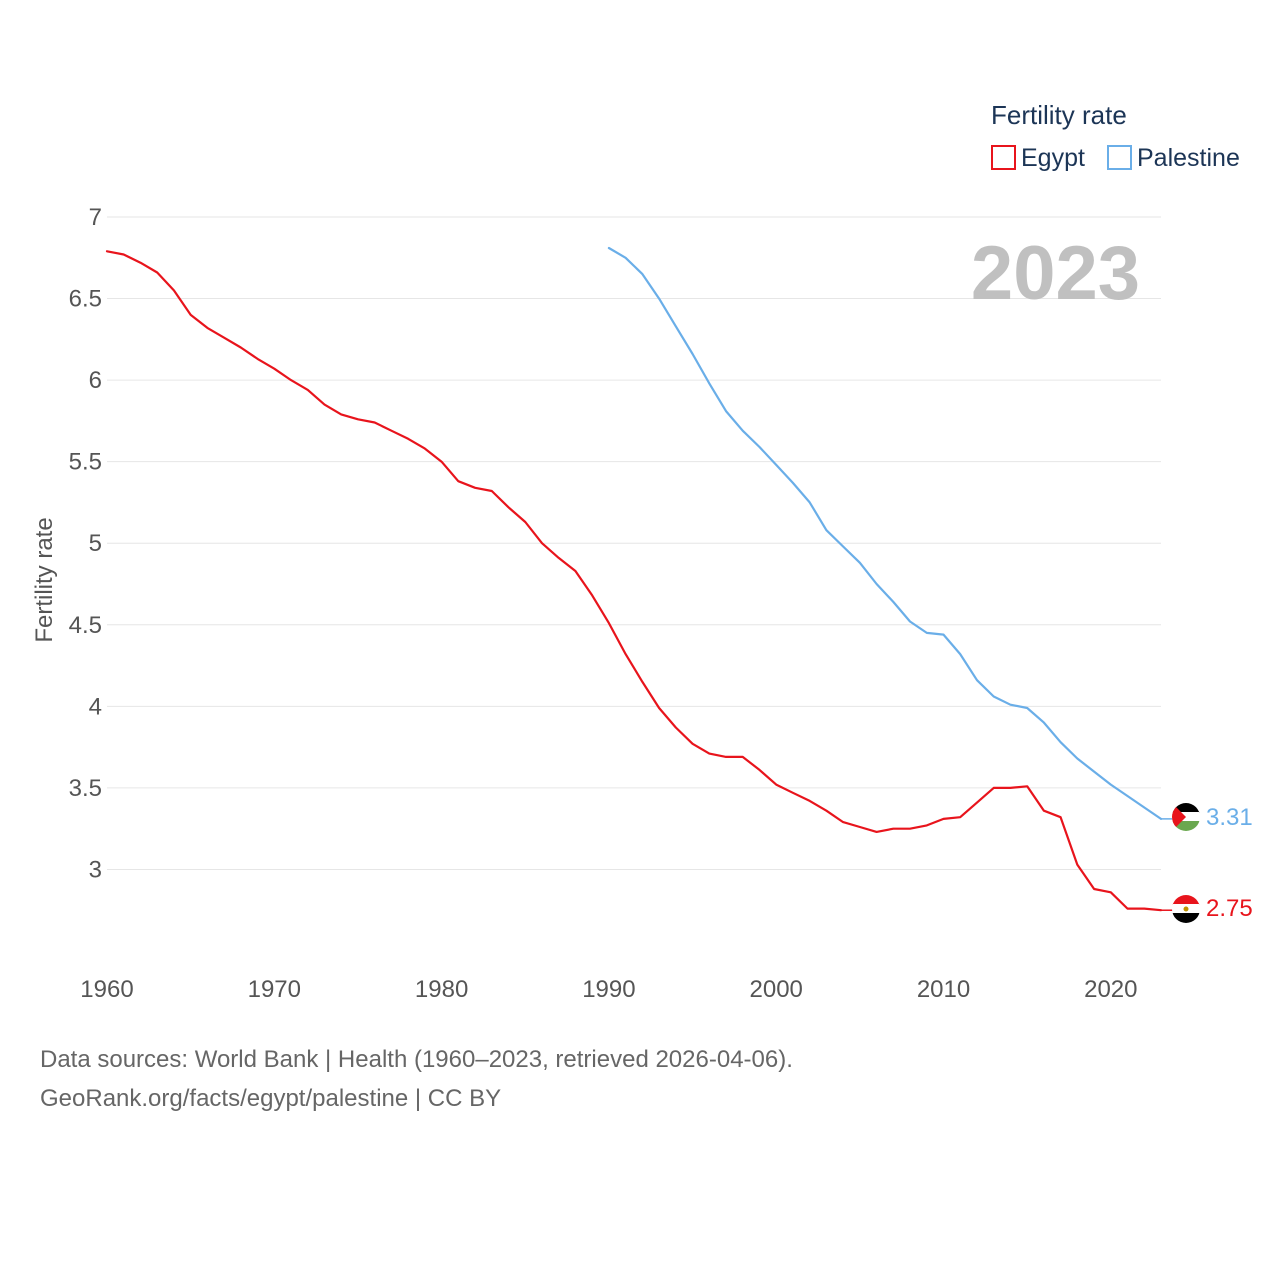 Image resolution: width=1280 pixels, height=1280 pixels. What do you see at coordinates (441, 989) in the screenshot?
I see `x-tick-label: 1980` at bounding box center [441, 989].